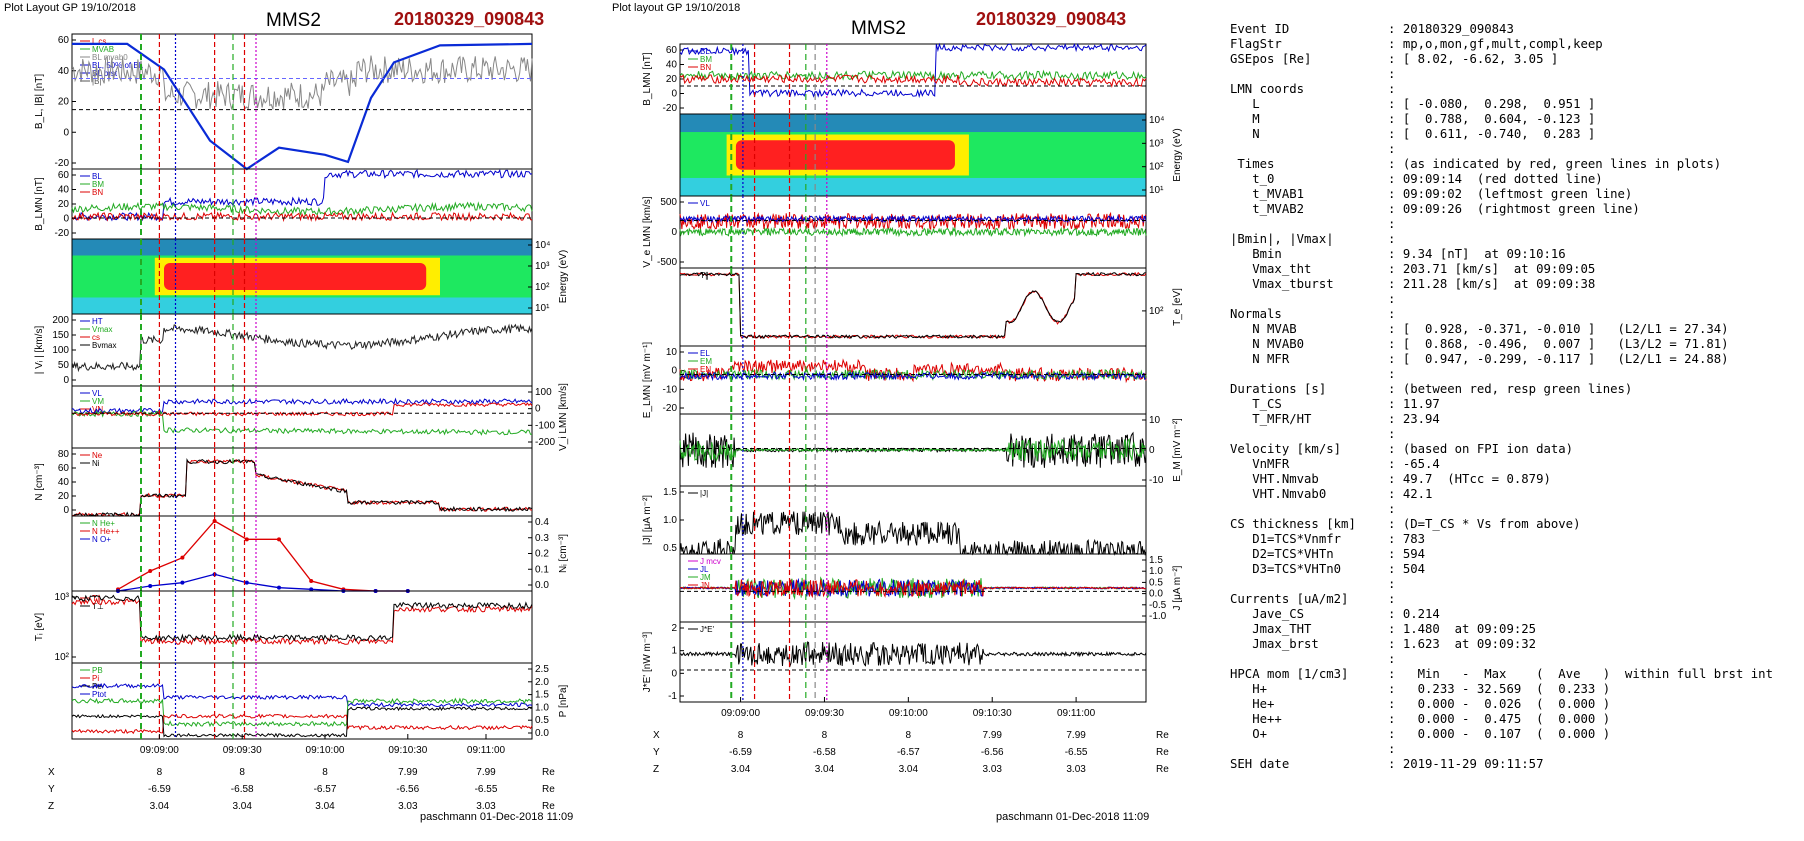 Image resolution: width=1804 pixels, height=841 pixels. What do you see at coordinates (1469, 644) in the screenshot?
I see `info-value: 1.623 at 09:09:32` at bounding box center [1469, 644].